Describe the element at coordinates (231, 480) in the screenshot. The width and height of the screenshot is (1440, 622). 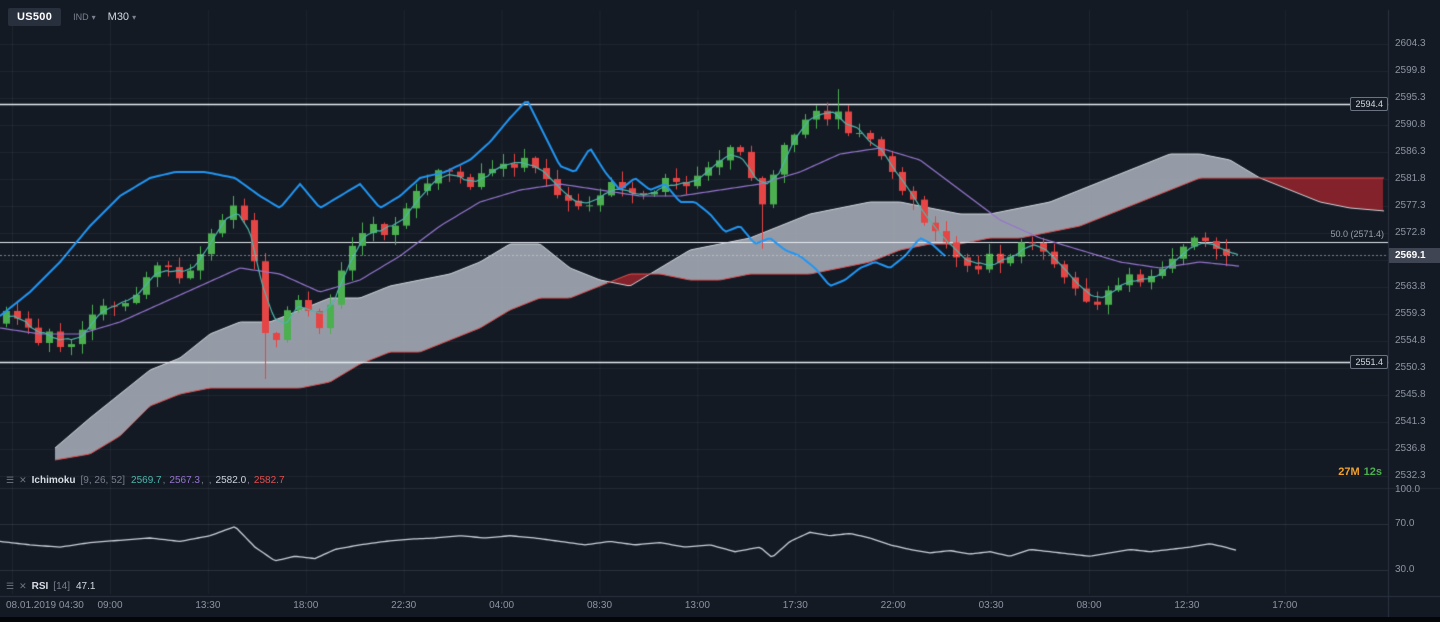
I see `ichimoku-value-senkou-a: 2582.0` at that location.